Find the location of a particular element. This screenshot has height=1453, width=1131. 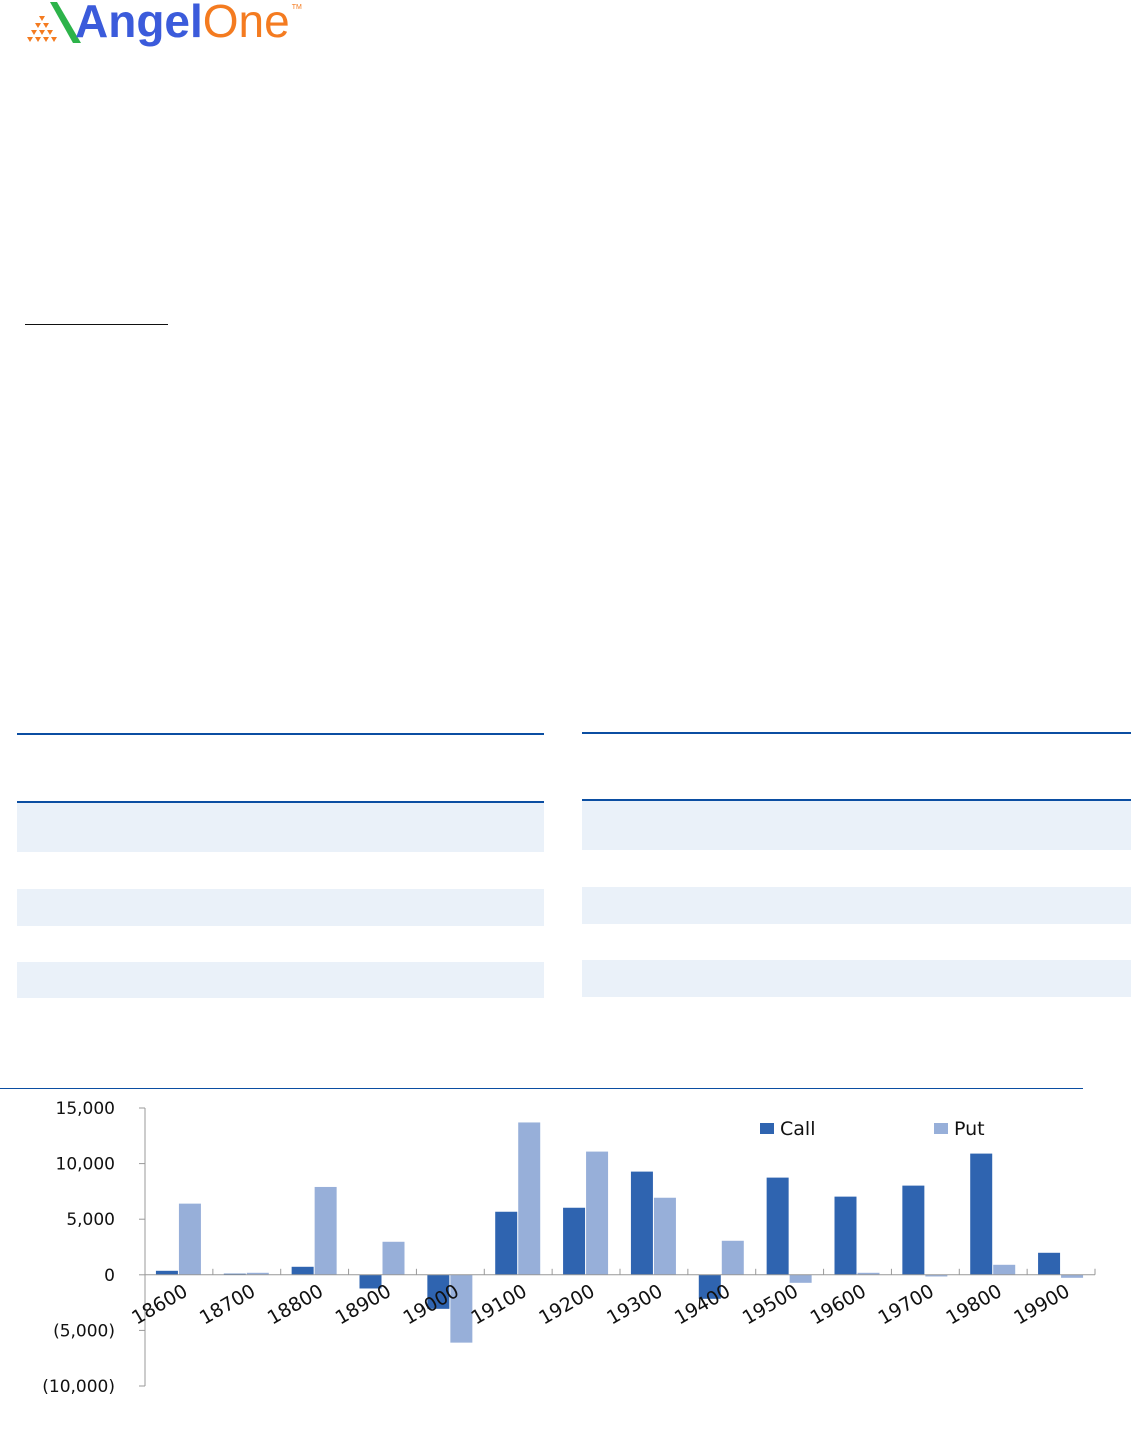

x-tick-label: 18700 is located at coordinates (227, 1304).